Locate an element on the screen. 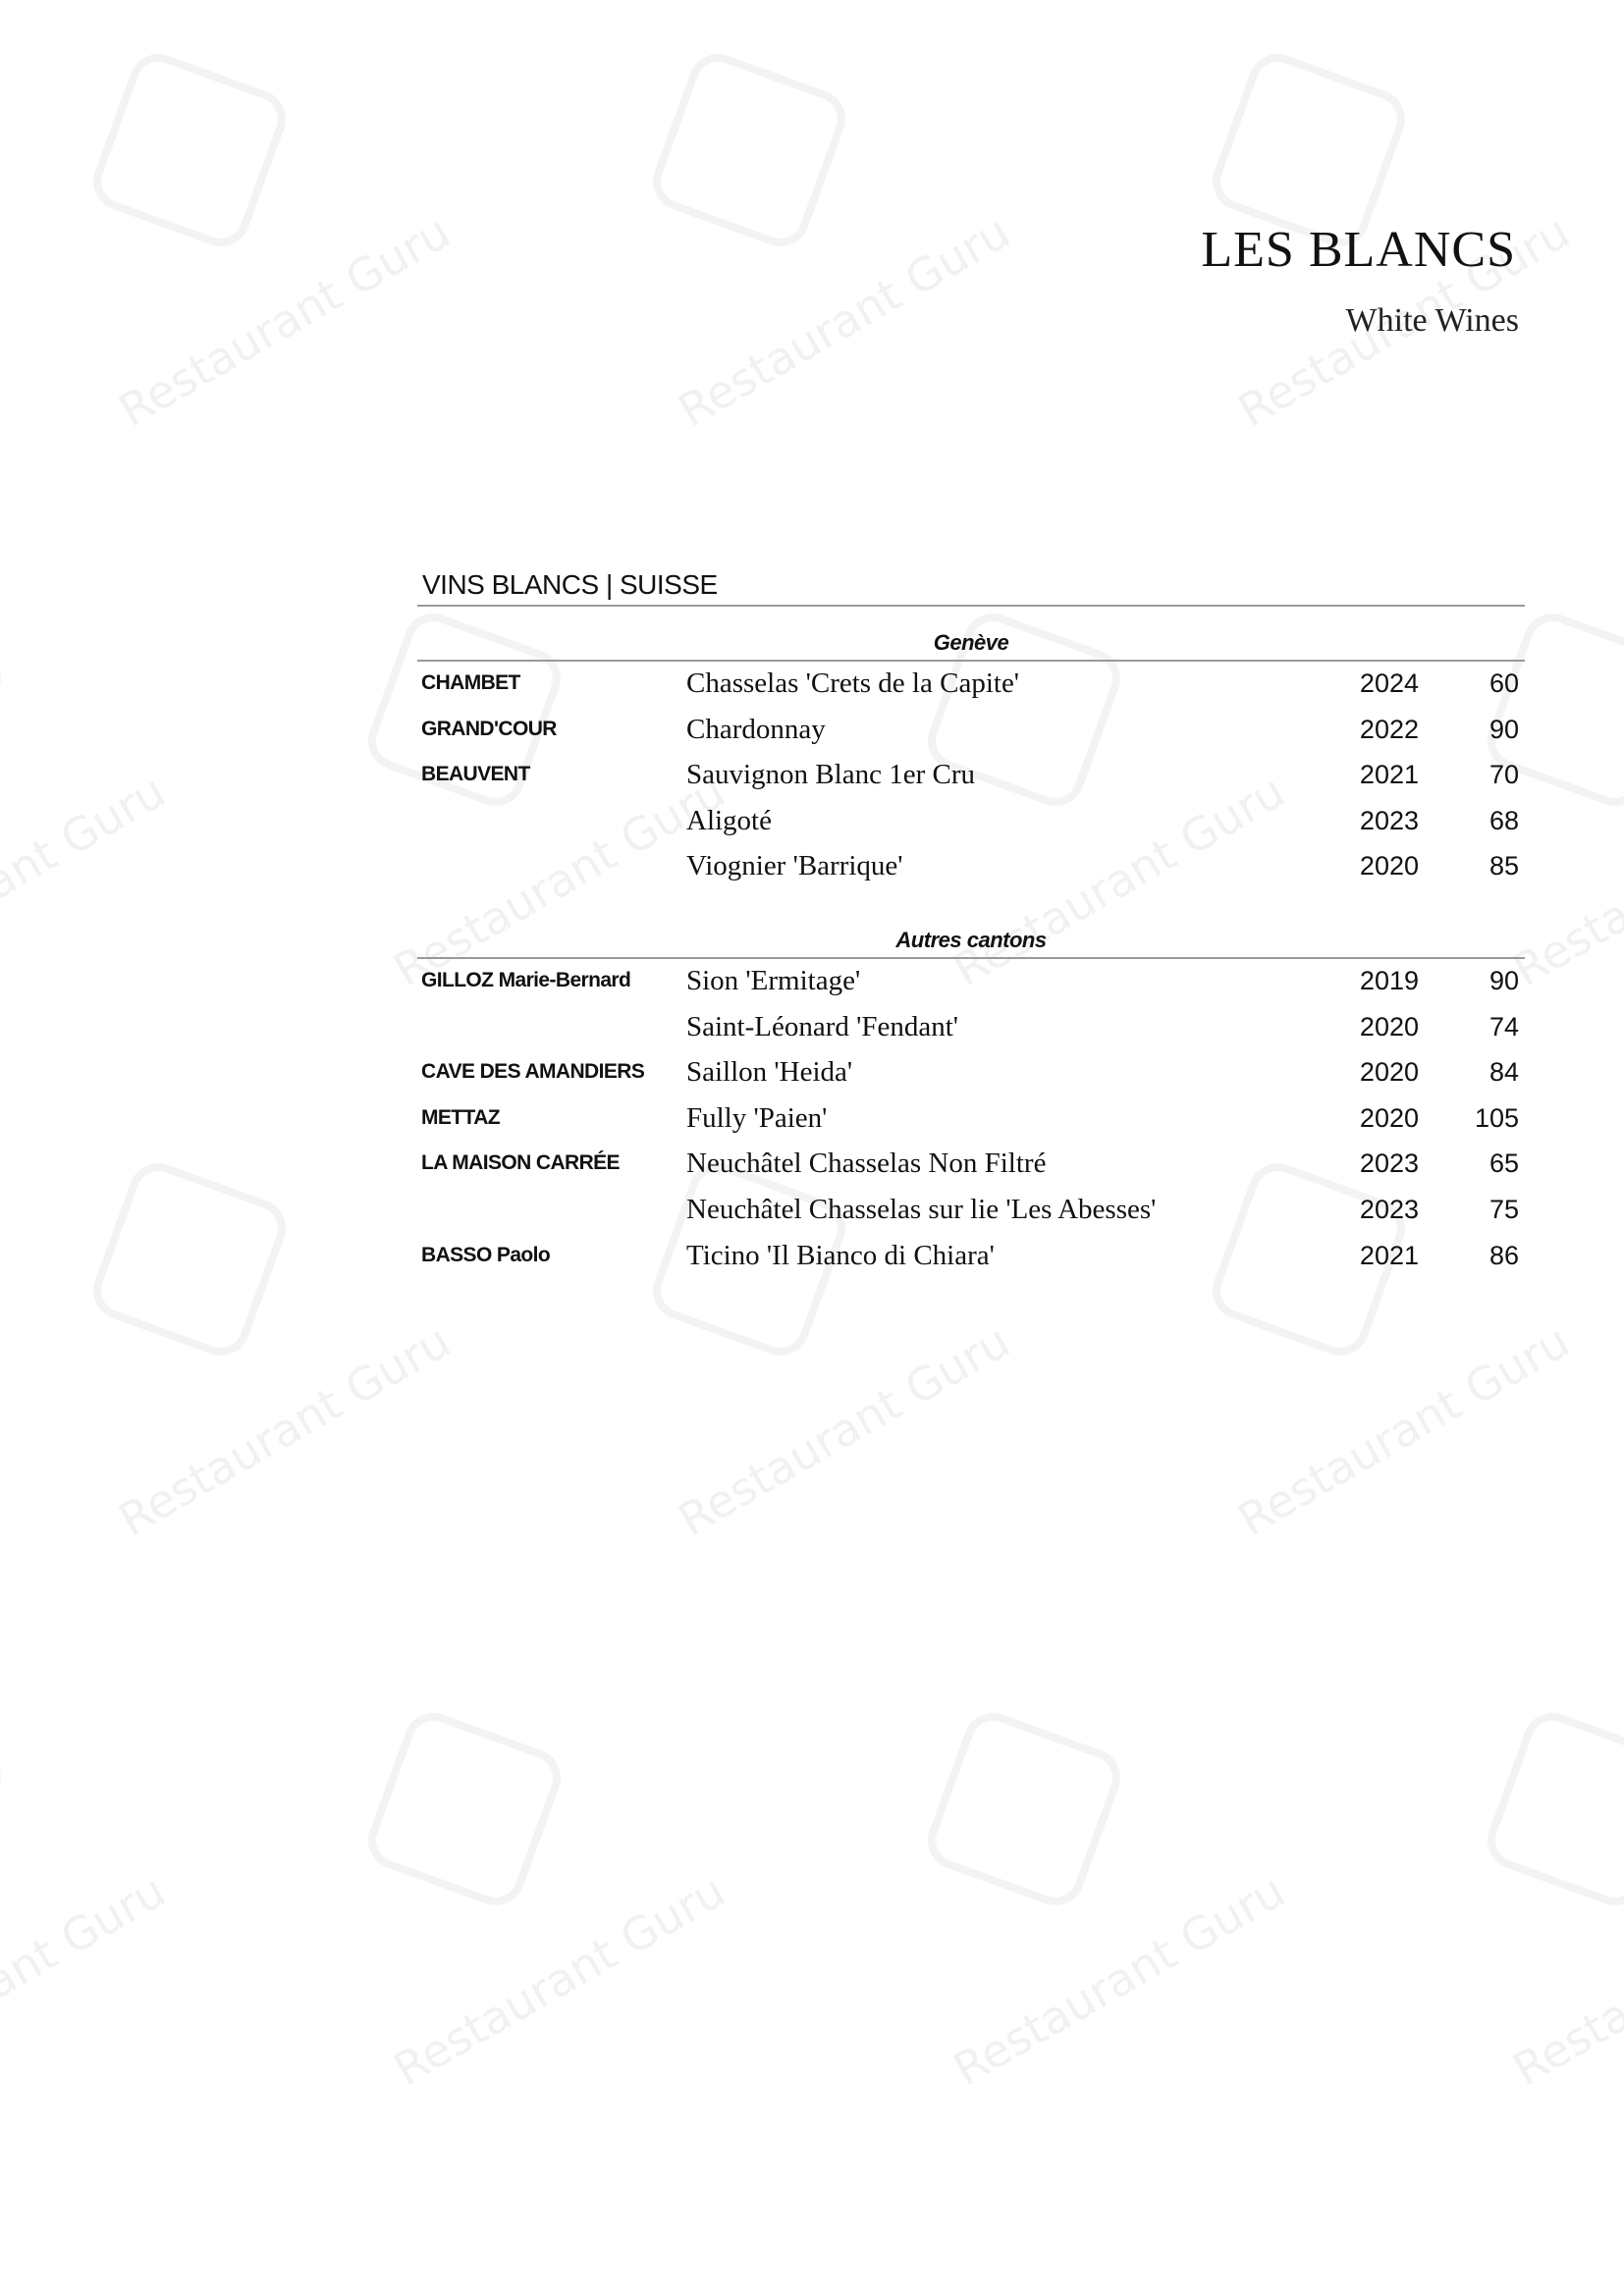 The image size is (1624, 2296). wine-row: BEAUVENT Sauvignon Blanc 1er Cru 2021 70 is located at coordinates (971, 776).